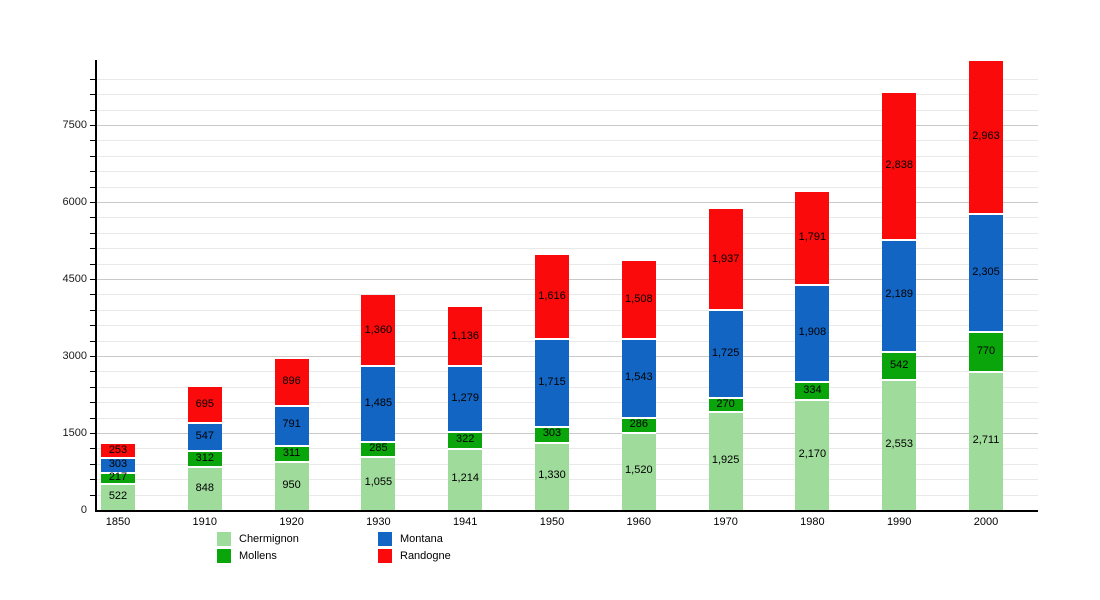 Image resolution: width=1100 pixels, height=600 pixels. Describe the element at coordinates (224, 539) in the screenshot. I see `legend-swatch-chermignon` at that location.